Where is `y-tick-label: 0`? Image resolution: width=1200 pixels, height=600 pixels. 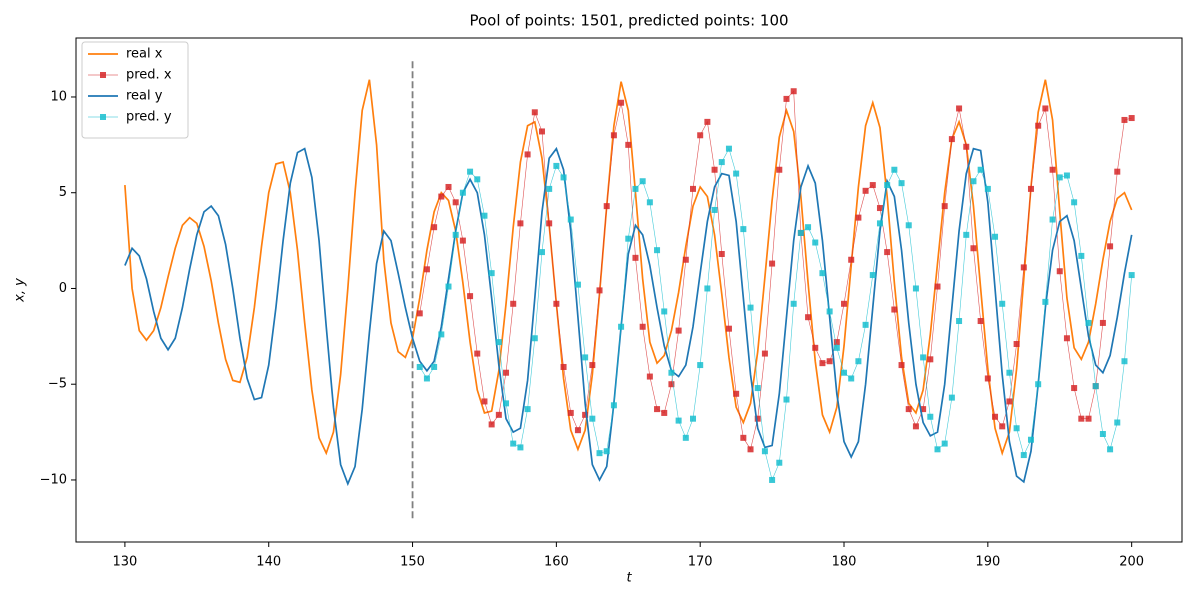 y-tick-label: 0 is located at coordinates (63, 288).